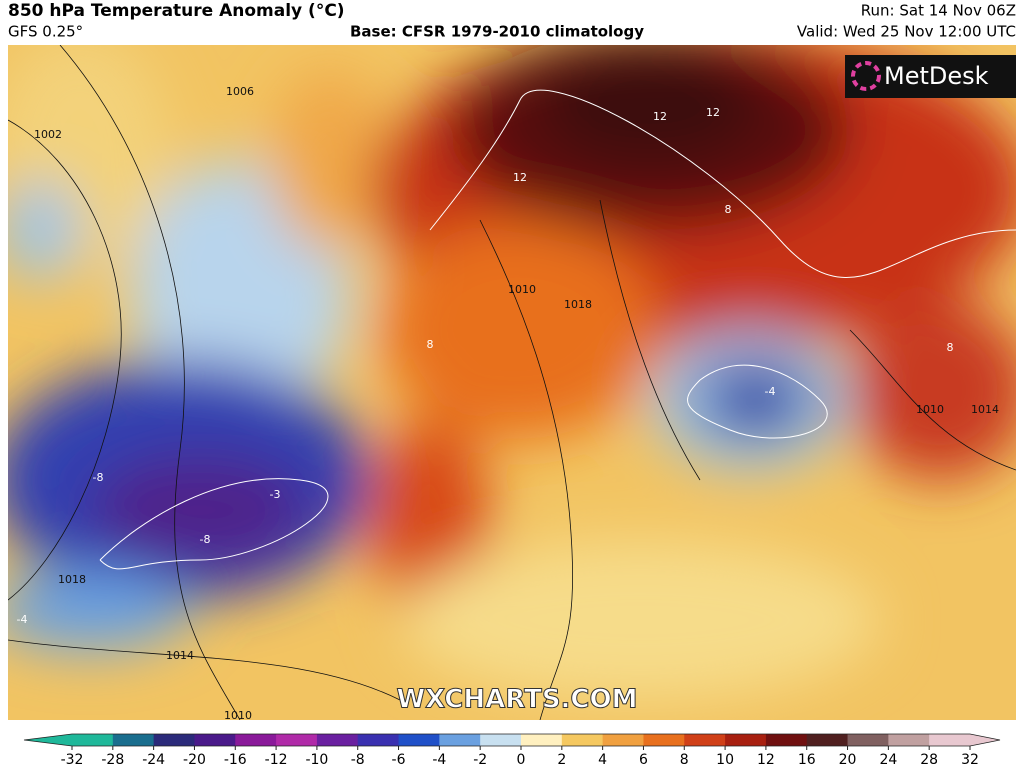 Image resolution: width=1024 pixels, height=775 pixels. I want to click on model: GFS 0.25°, so click(45, 32).